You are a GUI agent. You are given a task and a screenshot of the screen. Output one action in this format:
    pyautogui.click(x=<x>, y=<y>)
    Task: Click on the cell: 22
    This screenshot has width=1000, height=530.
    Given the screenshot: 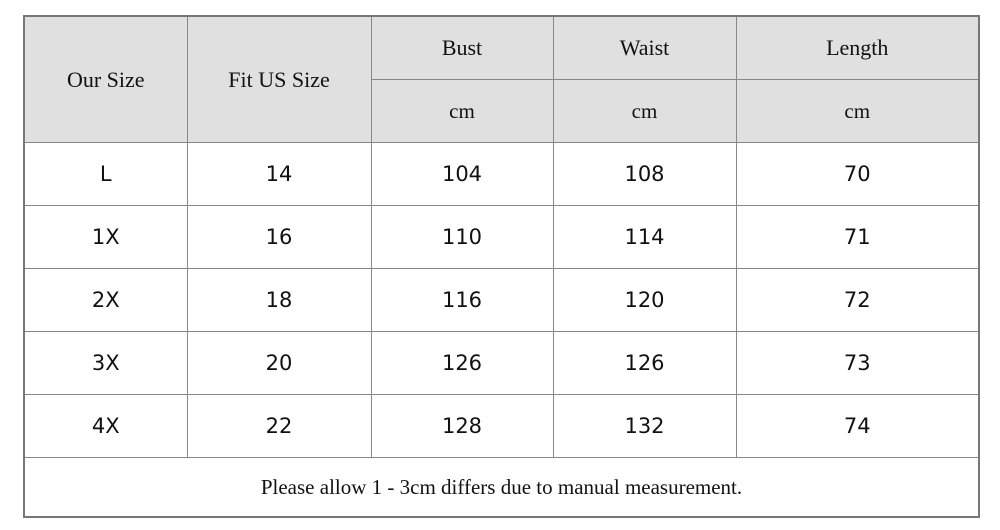 What is the action you would take?
    pyautogui.click(x=279, y=426)
    